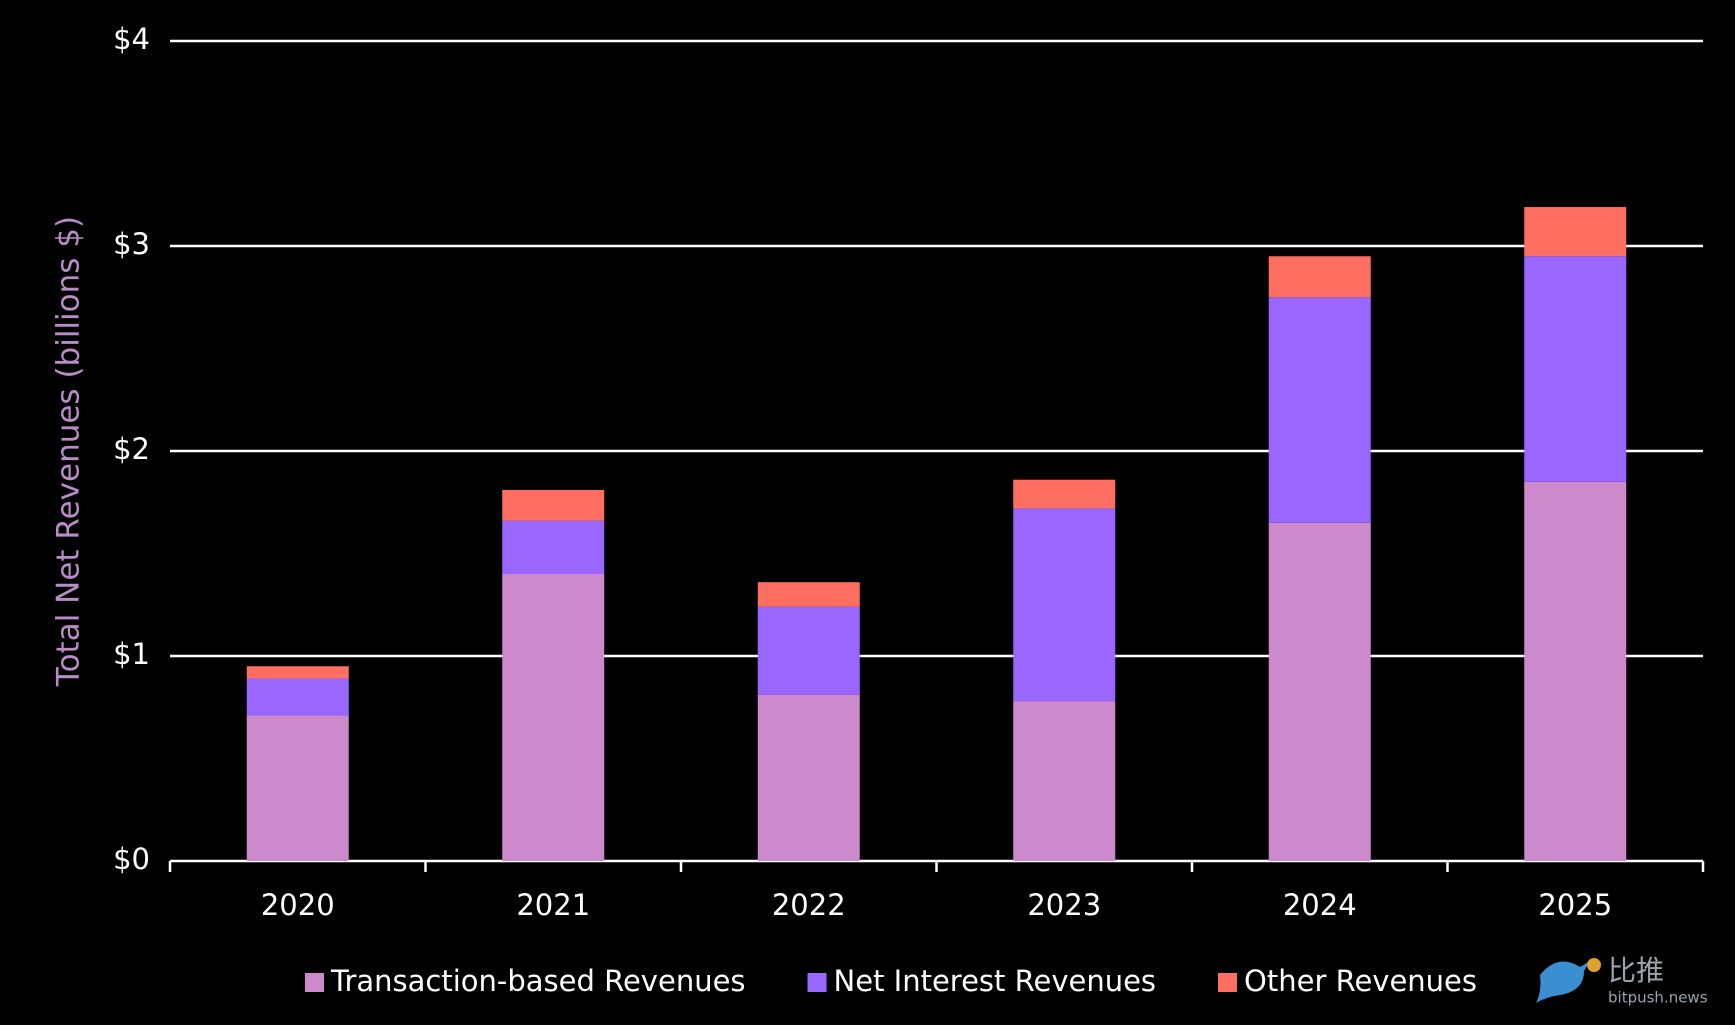 Image resolution: width=1735 pixels, height=1025 pixels. What do you see at coordinates (553, 905) in the screenshot?
I see `x-tick-label: 2021` at bounding box center [553, 905].